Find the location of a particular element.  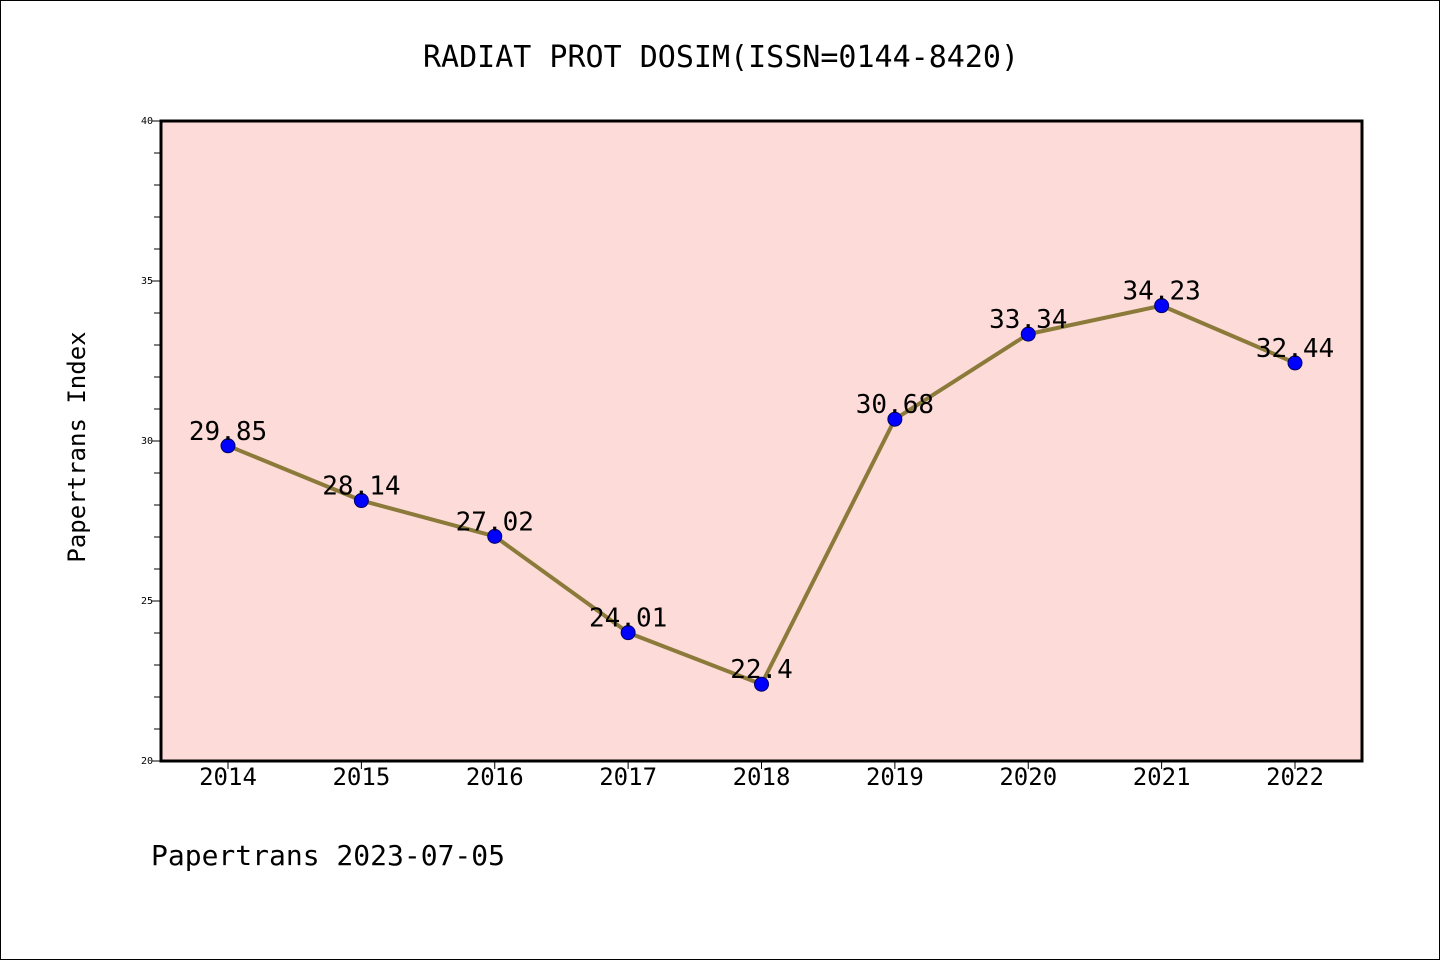

data-label: 33.34 is located at coordinates (1028, 320).